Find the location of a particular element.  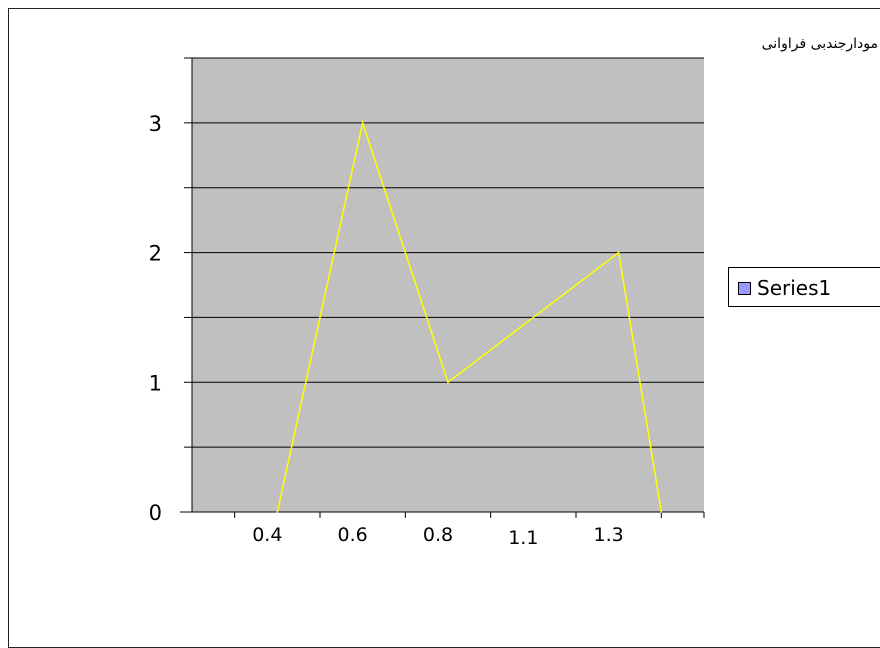

y-tick-label: 3 is located at coordinates (155, 124).